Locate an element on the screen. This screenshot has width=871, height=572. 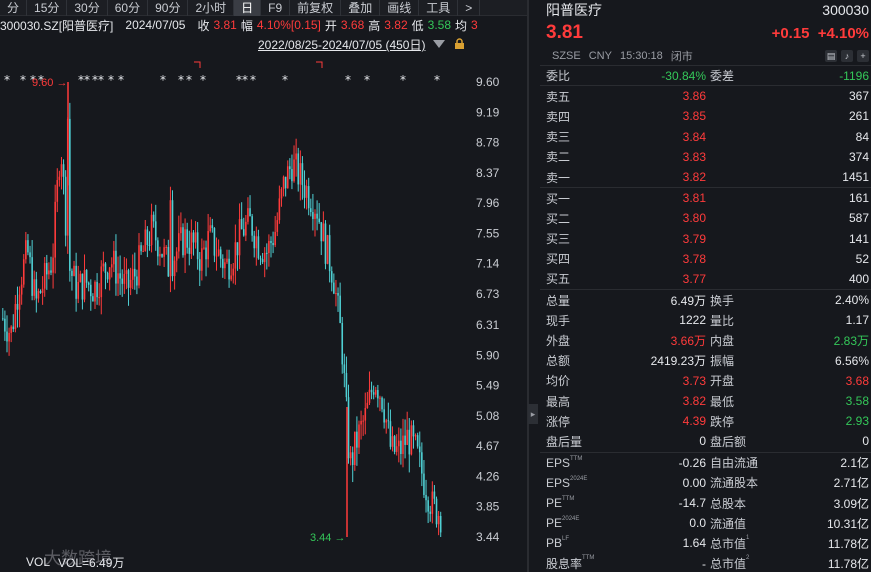
level-volume: 1451 is located at coordinates (855, 177).